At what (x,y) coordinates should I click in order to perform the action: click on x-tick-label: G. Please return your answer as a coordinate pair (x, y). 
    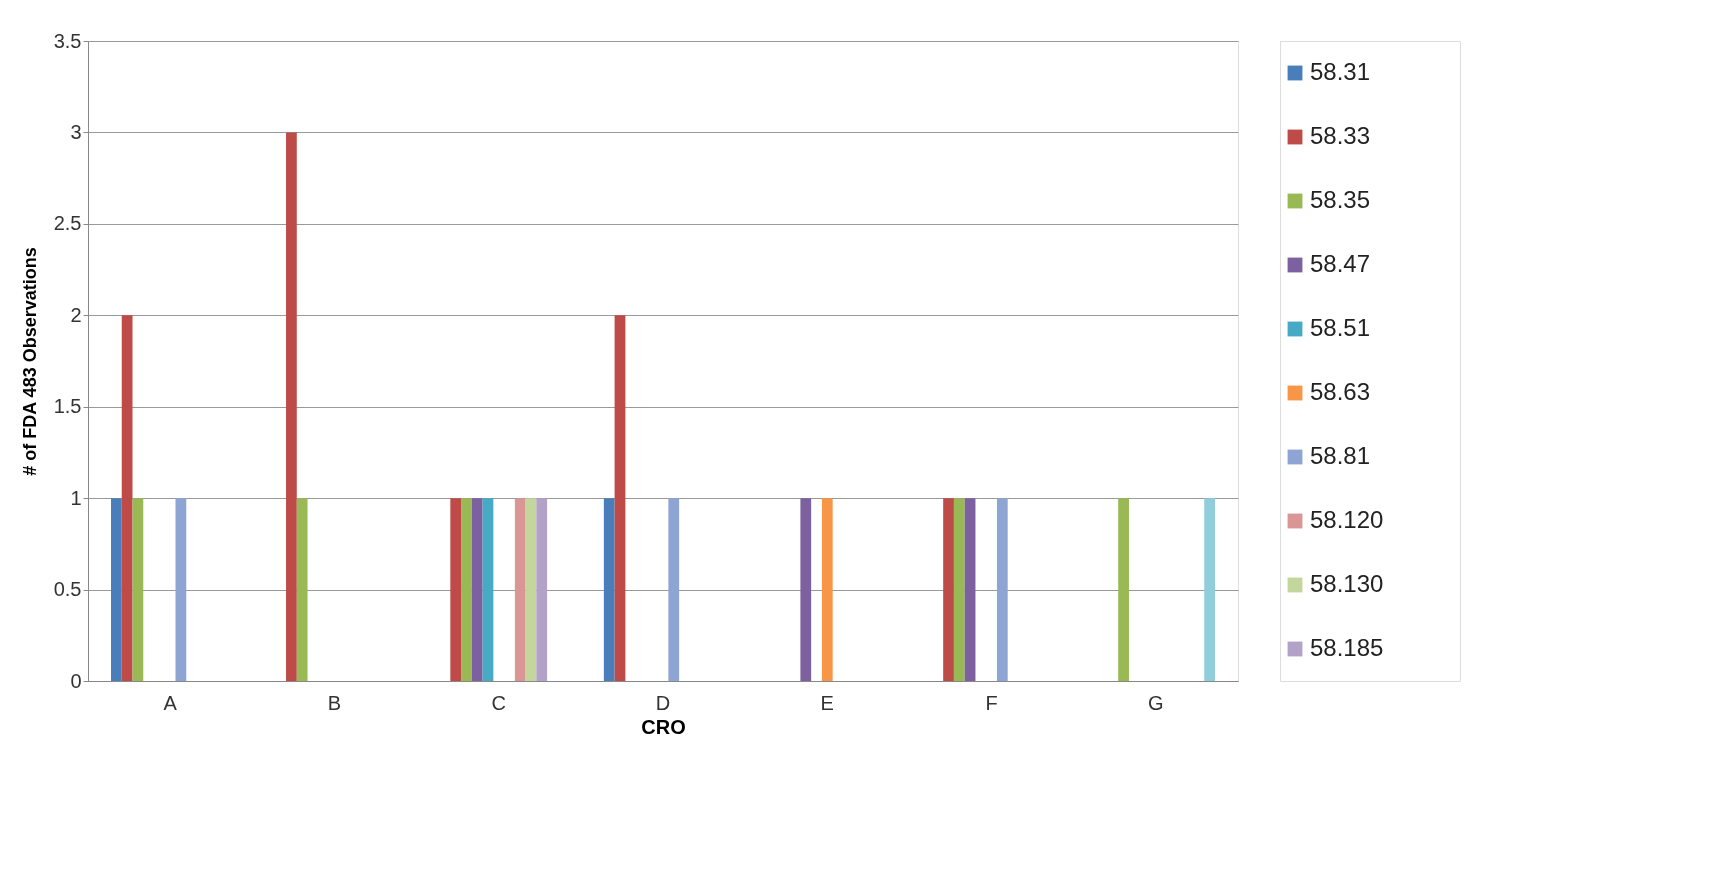
    Looking at the image, I should click on (1156, 702).